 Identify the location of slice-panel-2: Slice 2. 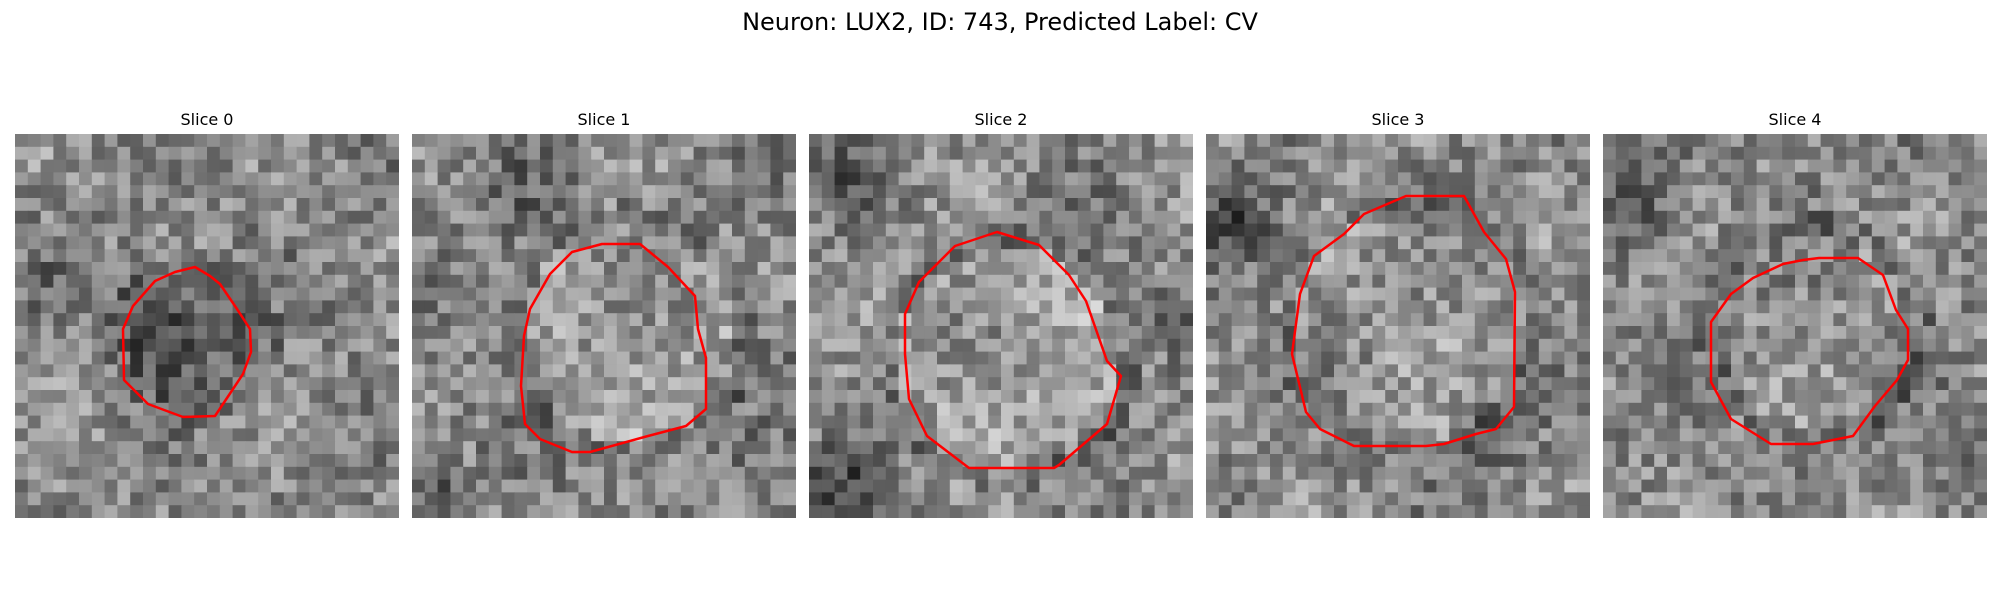
(1001, 313).